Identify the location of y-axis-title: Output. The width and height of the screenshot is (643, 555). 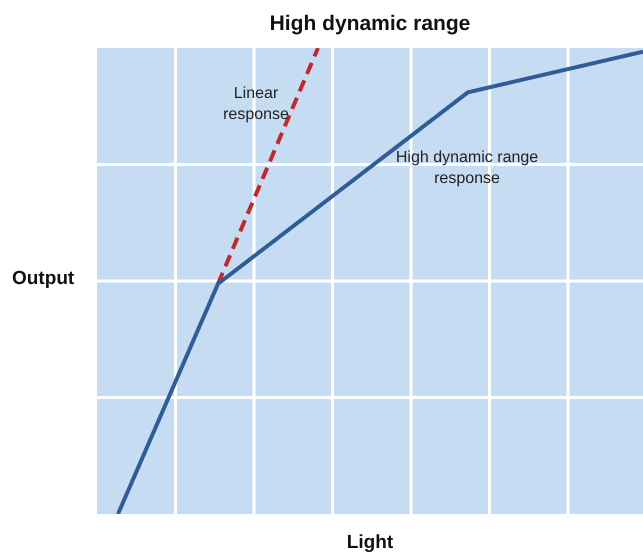
(43, 279).